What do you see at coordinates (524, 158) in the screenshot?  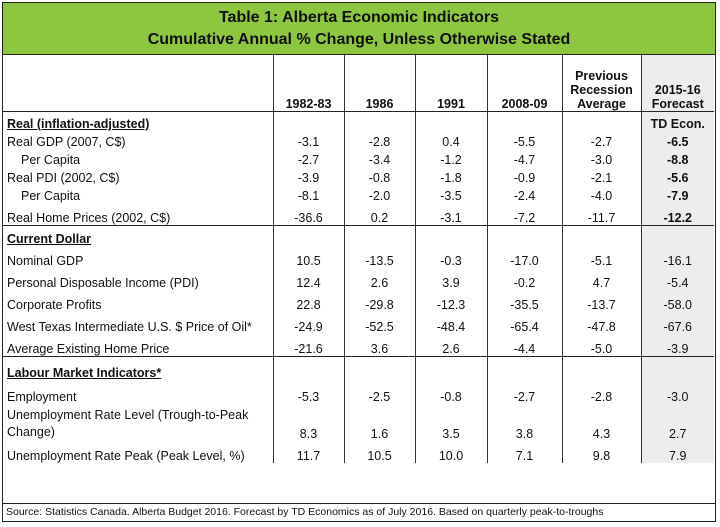 I see `value-cell: -4.7` at bounding box center [524, 158].